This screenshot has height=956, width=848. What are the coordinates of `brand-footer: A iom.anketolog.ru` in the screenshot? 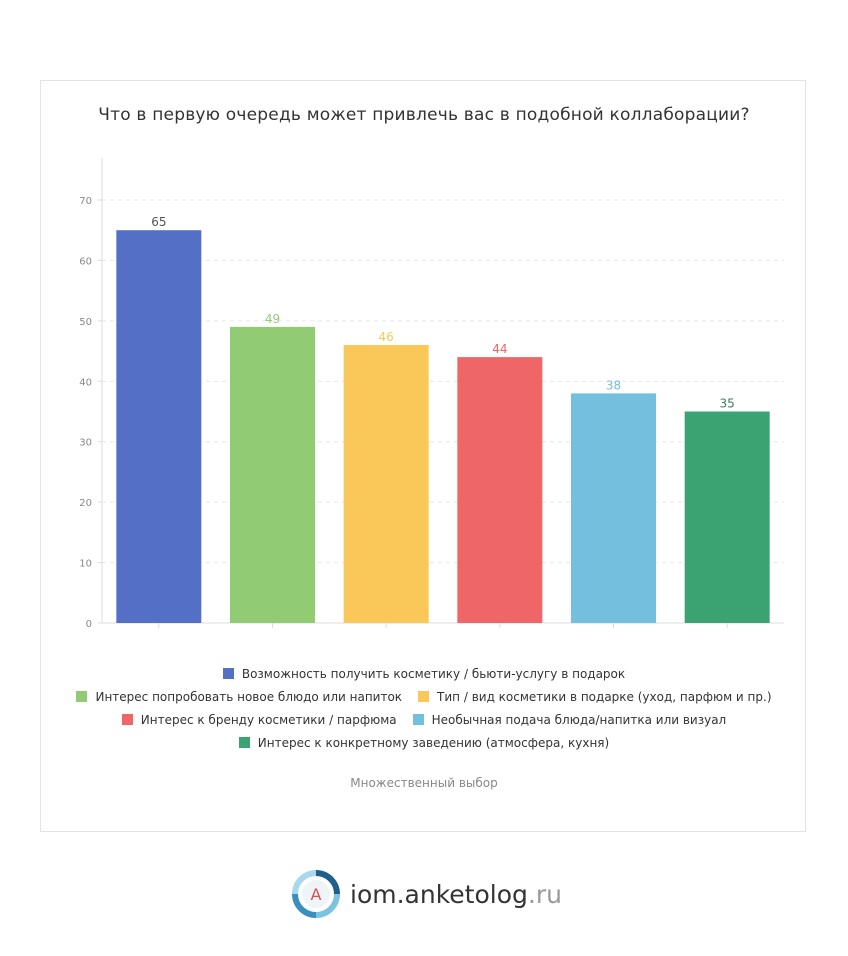 It's located at (427, 894).